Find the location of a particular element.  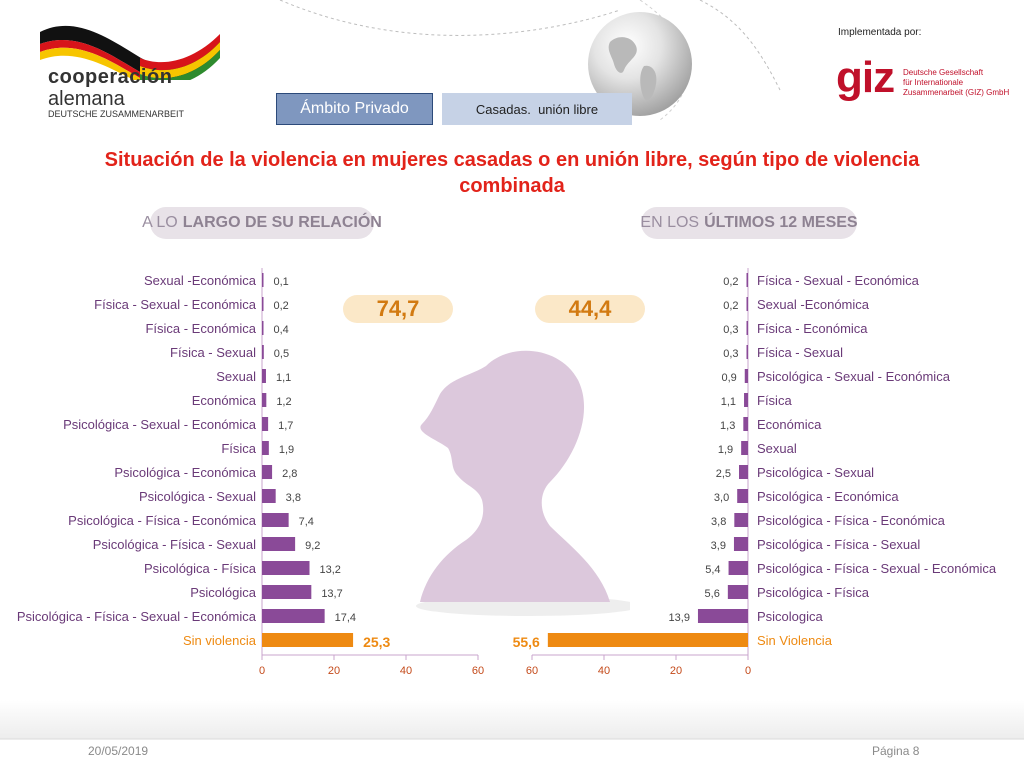

right-category-label: Económica is located at coordinates (789, 424).